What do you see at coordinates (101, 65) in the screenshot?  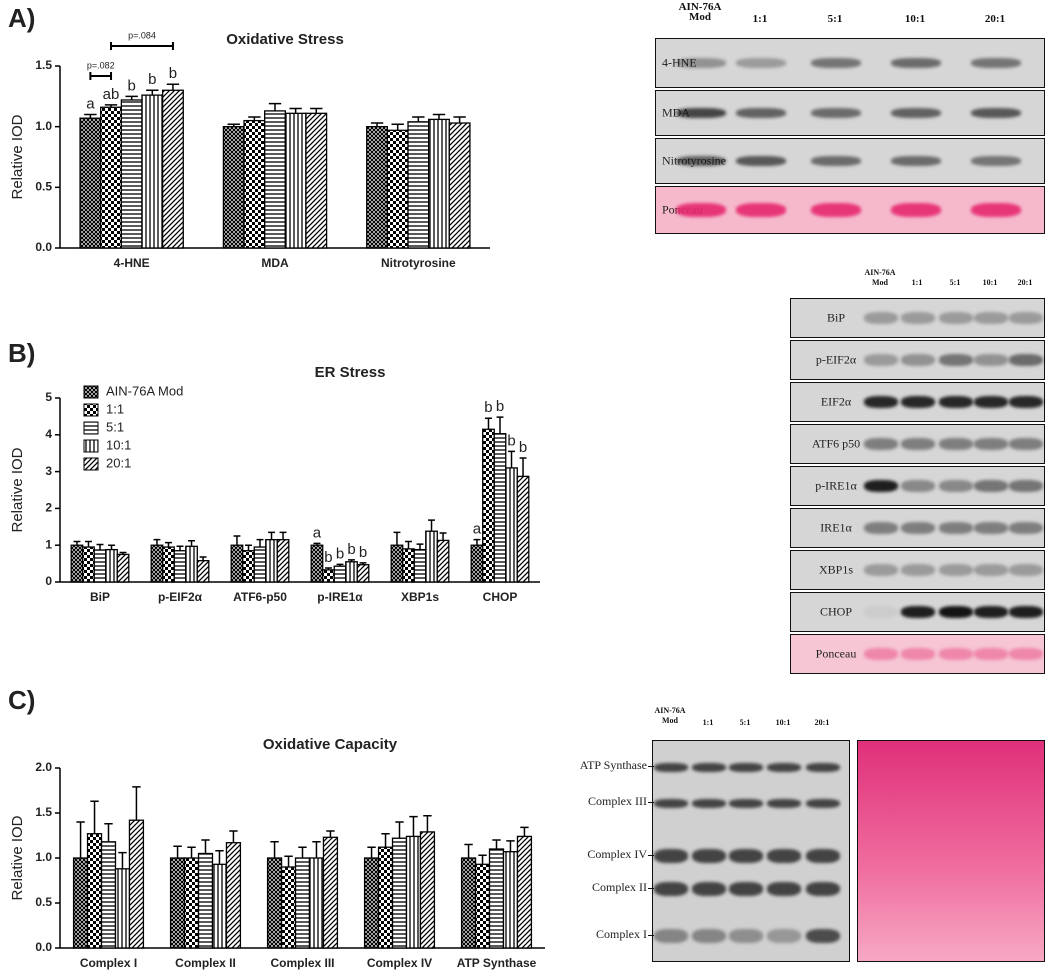 I see `p-value: p=.082` at bounding box center [101, 65].